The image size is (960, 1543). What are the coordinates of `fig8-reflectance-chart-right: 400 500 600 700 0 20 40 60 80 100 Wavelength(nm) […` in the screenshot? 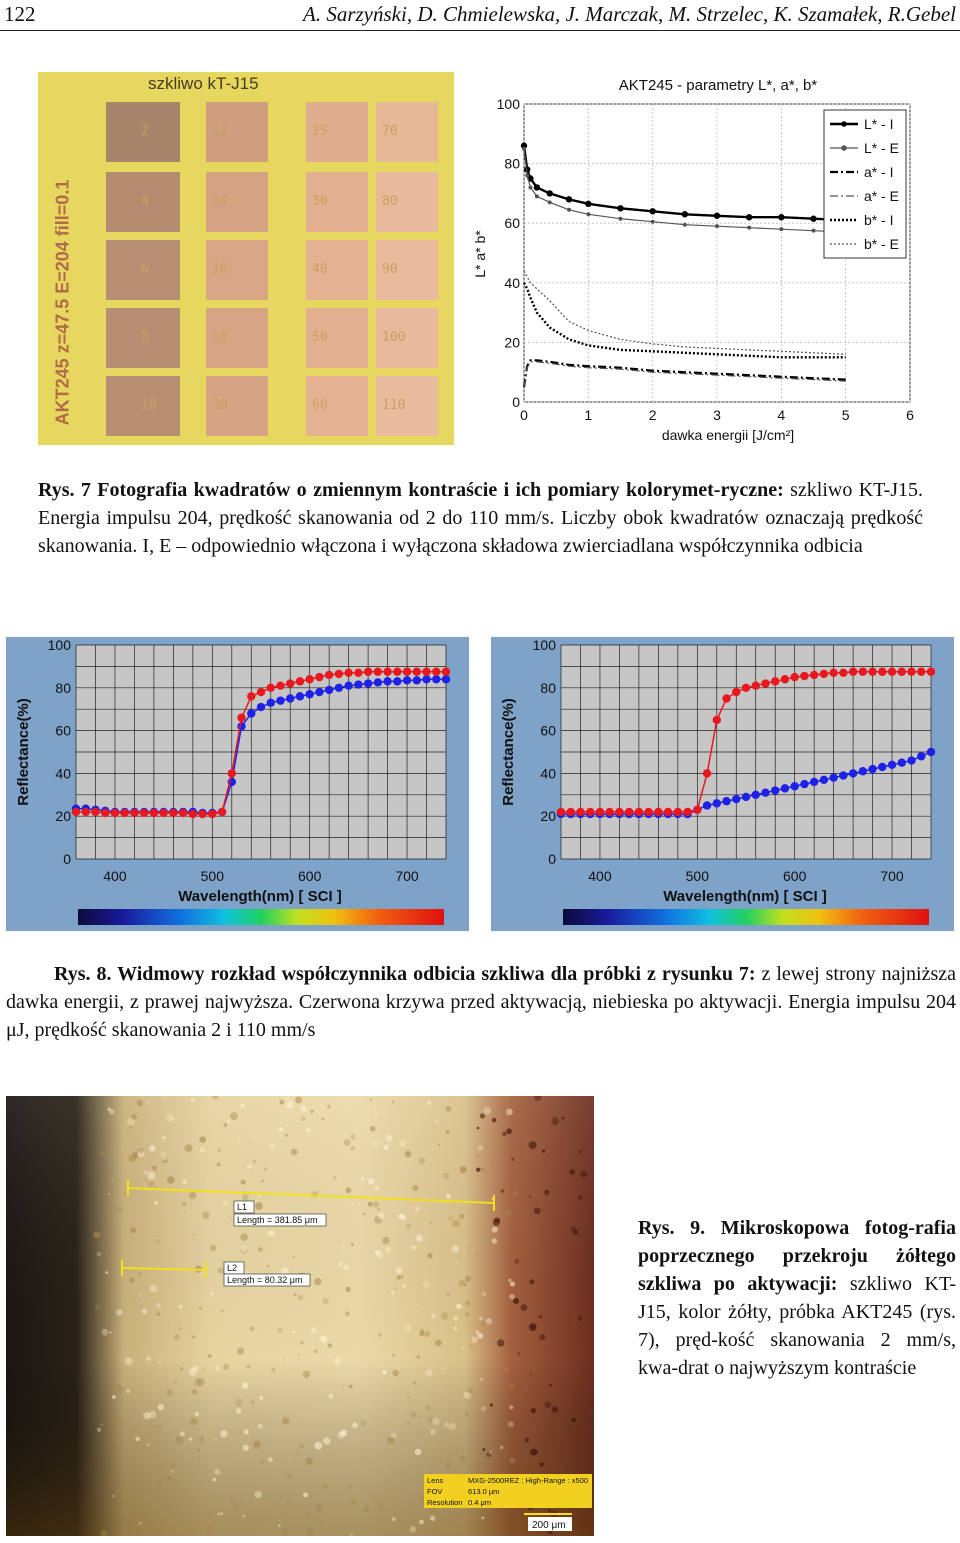 It's located at (722, 784).